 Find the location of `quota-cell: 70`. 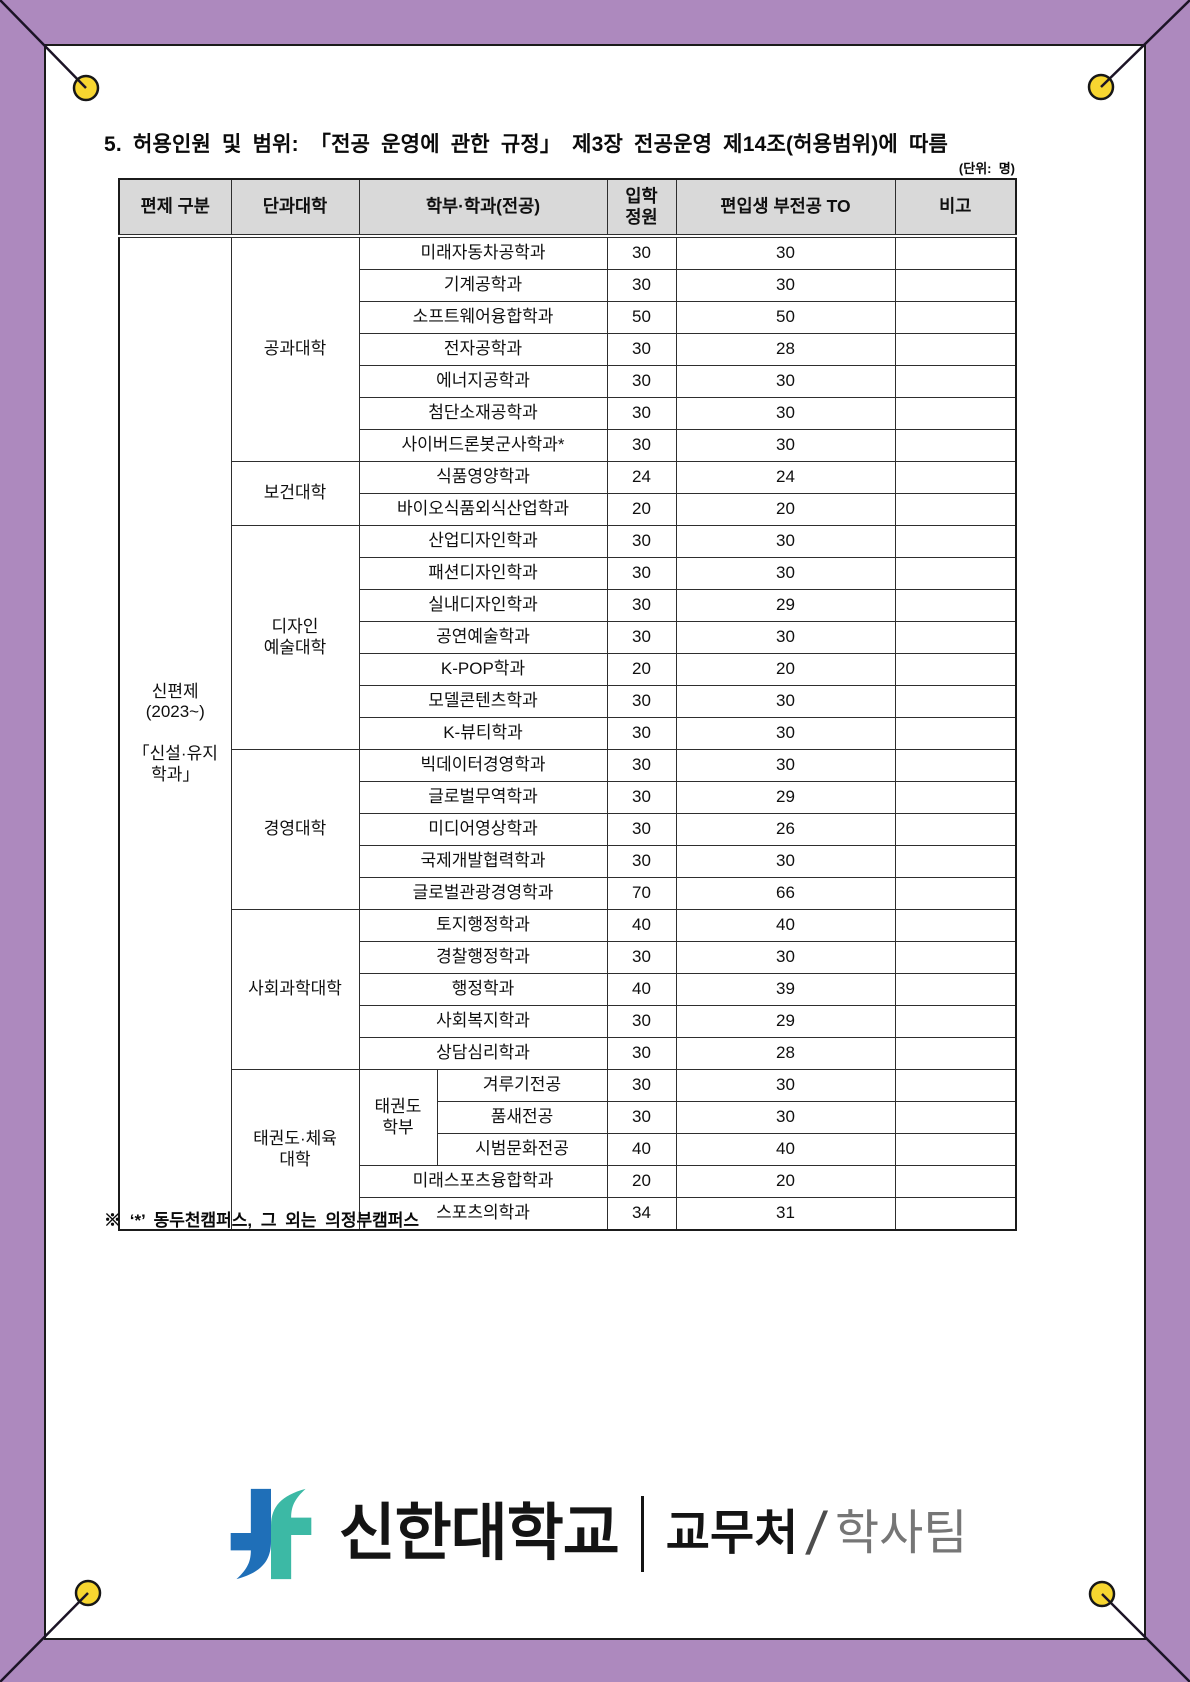

quota-cell: 70 is located at coordinates (641, 893).